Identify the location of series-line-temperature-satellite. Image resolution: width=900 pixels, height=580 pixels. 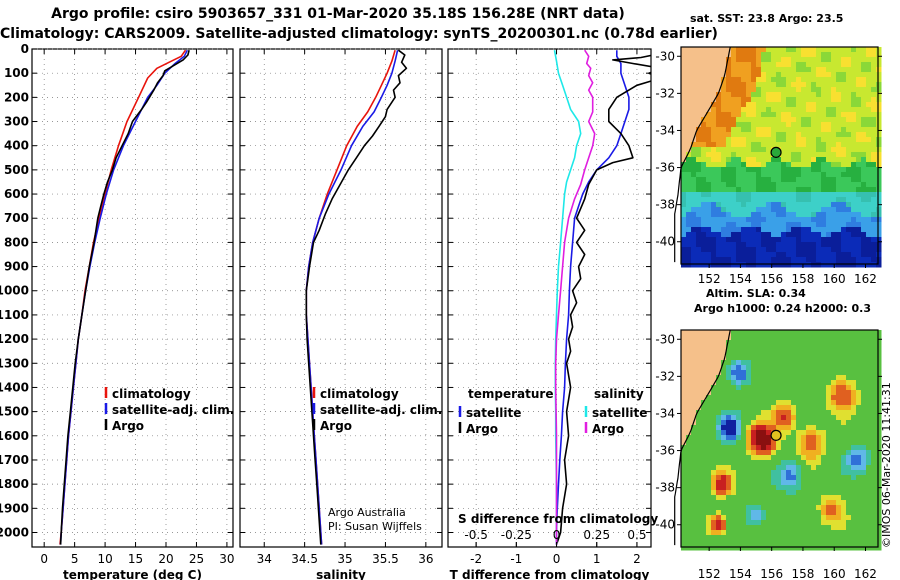
(592, 297).